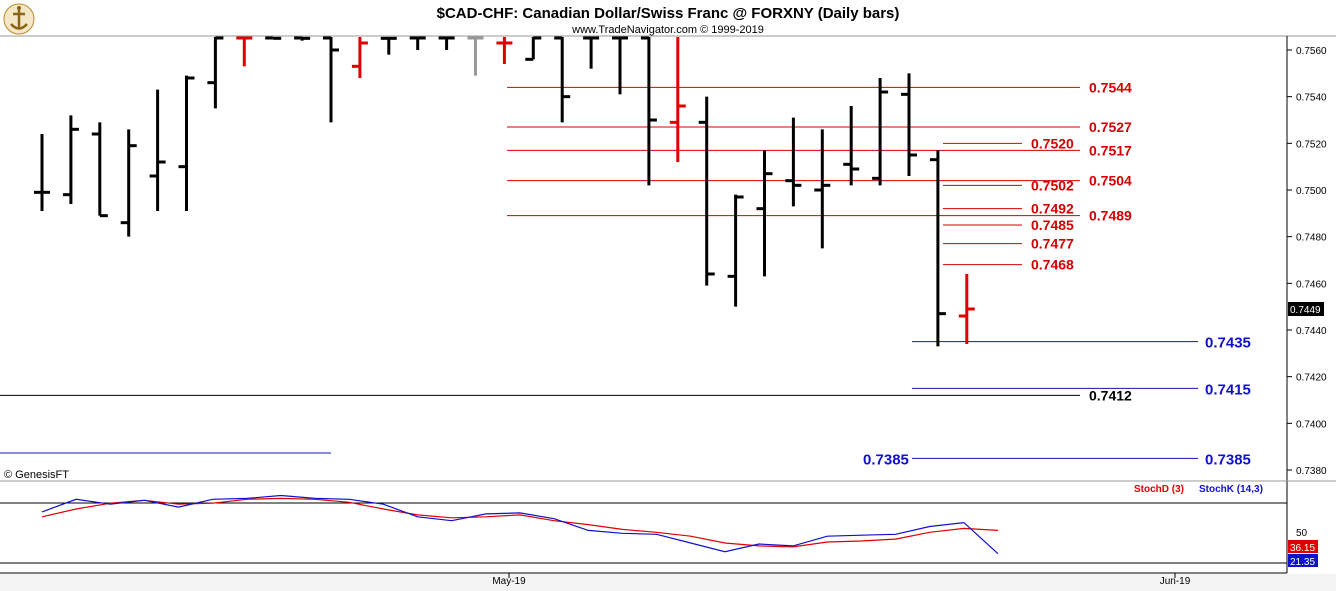 This screenshot has width=1336, height=591. Describe the element at coordinates (667, 30) in the screenshot. I see `copyright-text: www.TradeNavigator.com © 1999-2019` at that location.